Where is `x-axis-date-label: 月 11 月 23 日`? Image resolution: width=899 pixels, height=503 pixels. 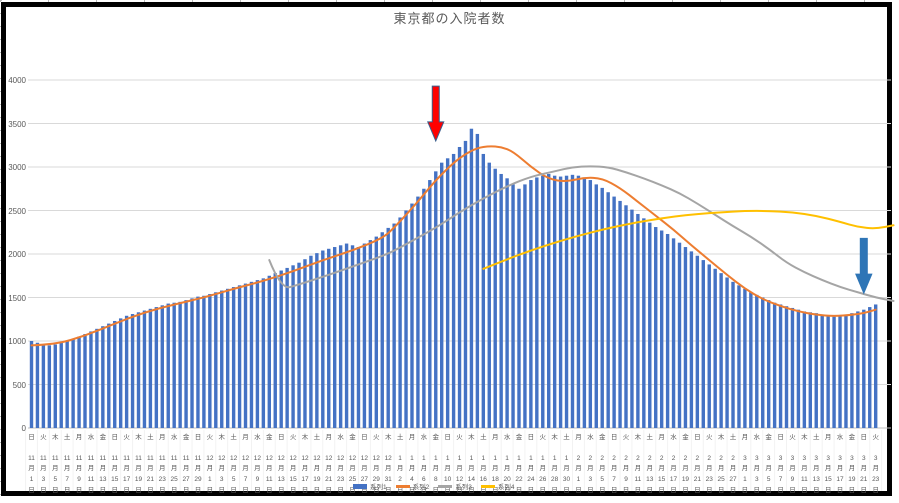 x-axis-date-label: 月 11 月 23 日 is located at coordinates (162, 464).